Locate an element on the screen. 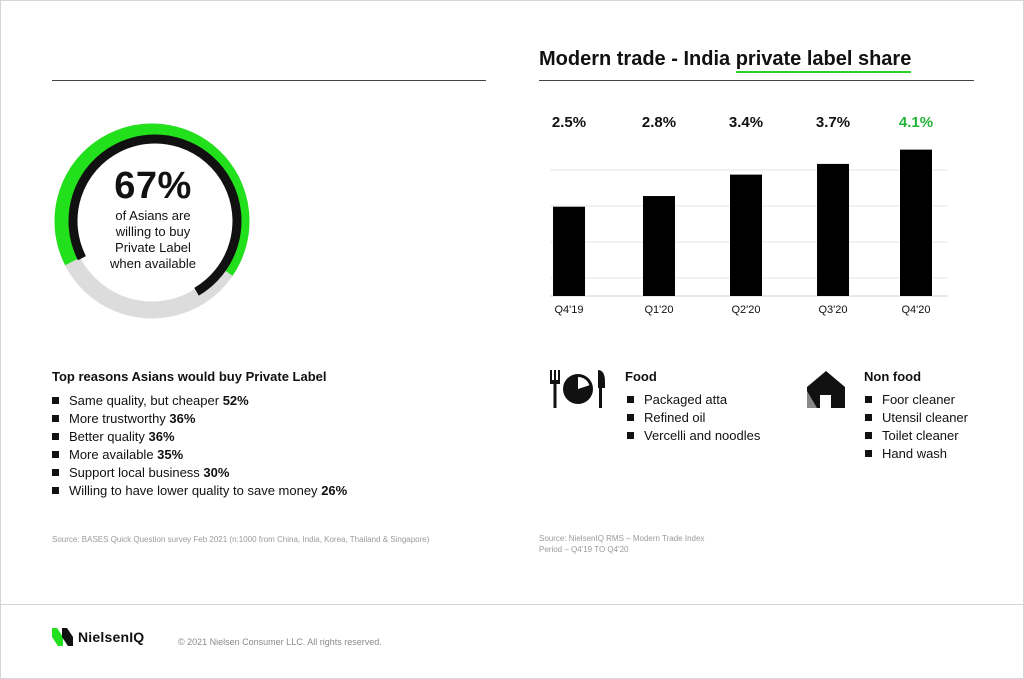 This screenshot has width=1024, height=679. nielseniq-logo-icon is located at coordinates (62, 637).